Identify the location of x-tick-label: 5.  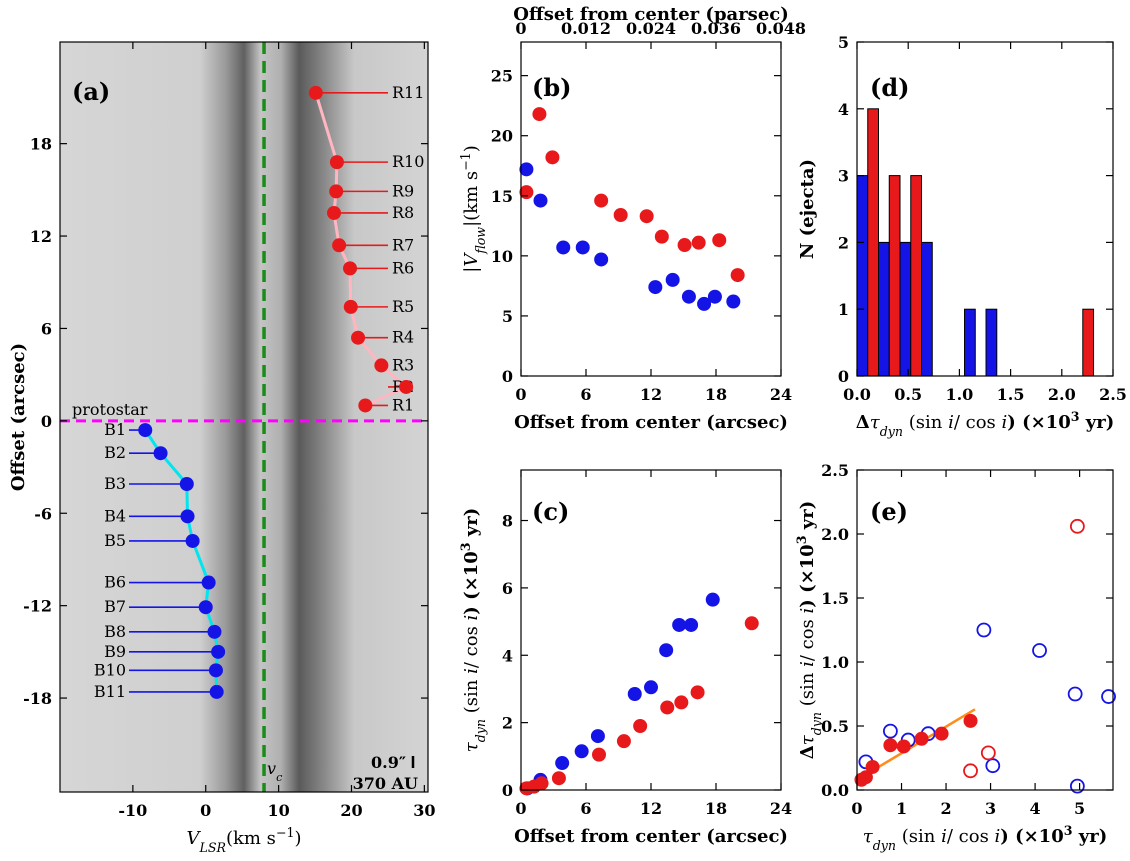
(1079, 808).